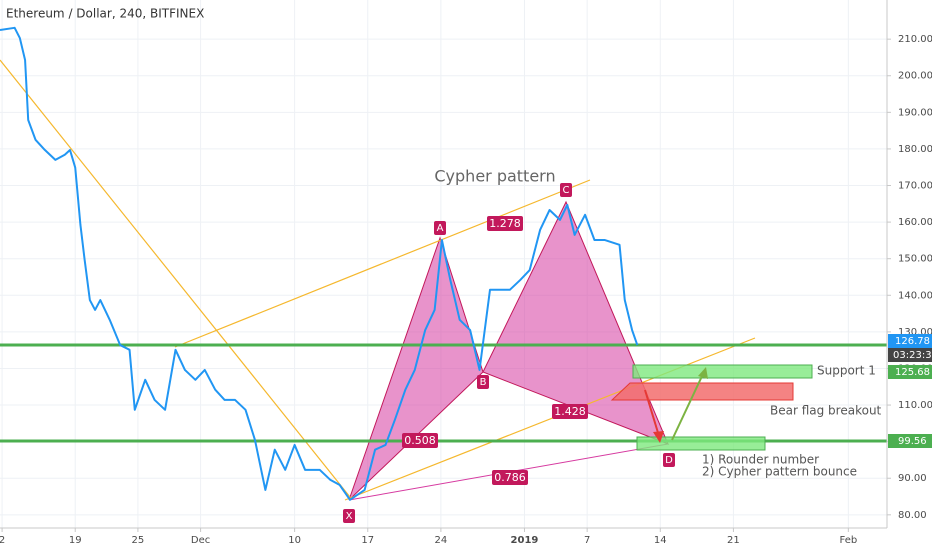 Image resolution: width=932 pixels, height=550 pixels. I want to click on y-tick-label: 130.00, so click(915, 332).